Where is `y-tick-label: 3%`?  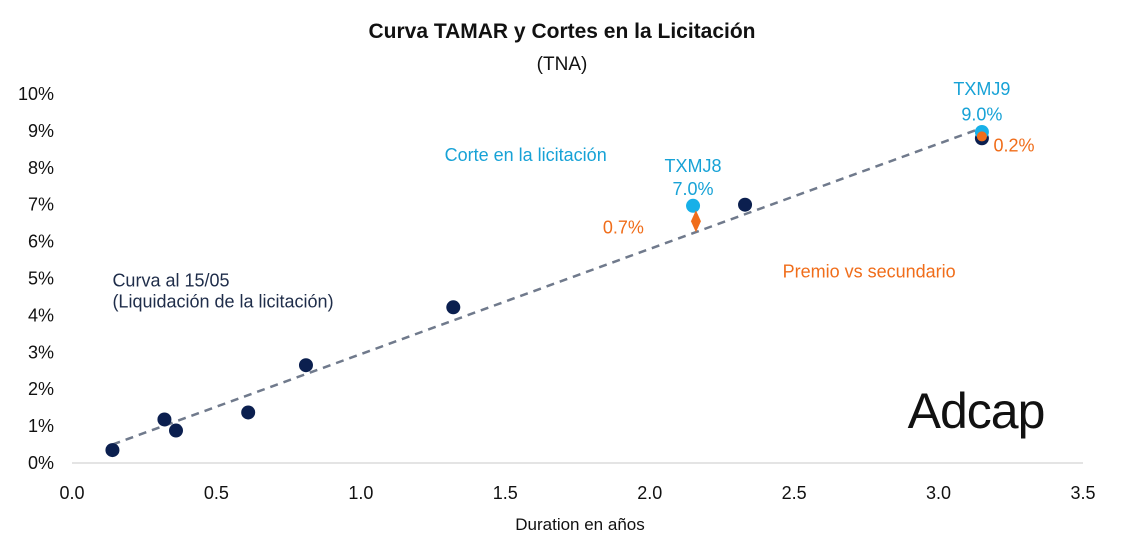
y-tick-label: 3% is located at coordinates (41, 352).